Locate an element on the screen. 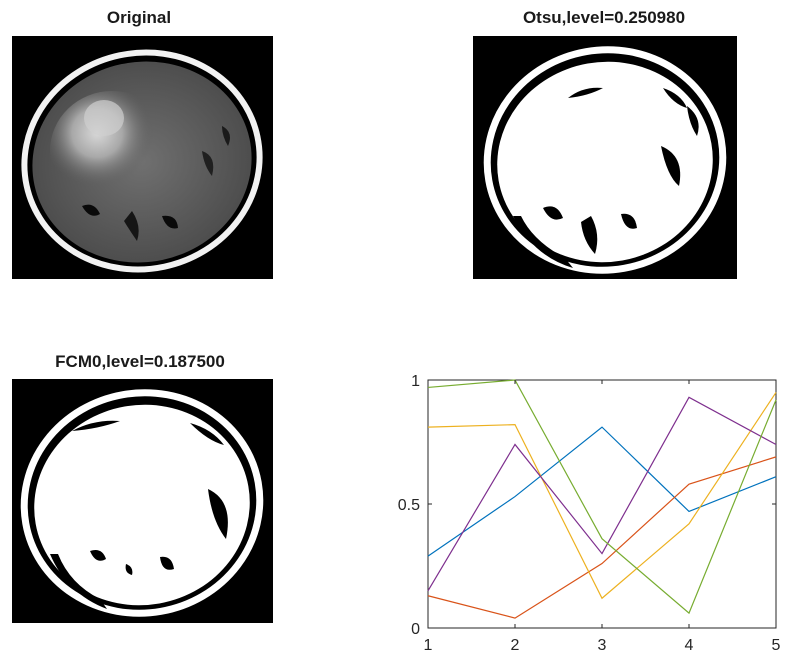 The height and width of the screenshot is (659, 786). y-tick-label: 1 is located at coordinates (415, 381).